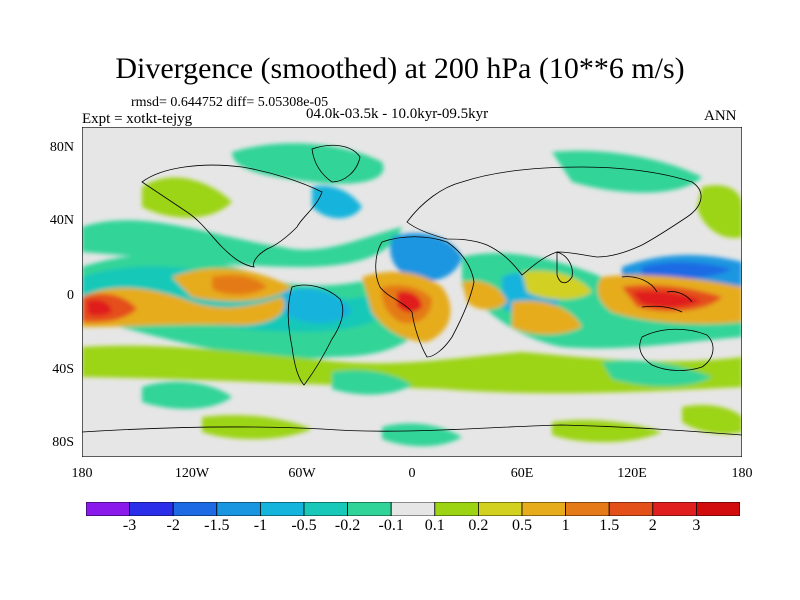 This screenshot has height=600, width=800. What do you see at coordinates (61, 220) in the screenshot?
I see `lat-label-40n: 40N` at bounding box center [61, 220].